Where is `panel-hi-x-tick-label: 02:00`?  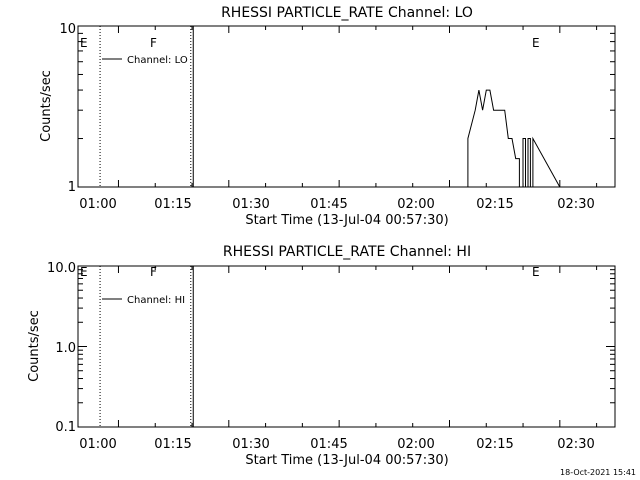
panel-hi-x-tick-label: 02:00 is located at coordinates (415, 444).